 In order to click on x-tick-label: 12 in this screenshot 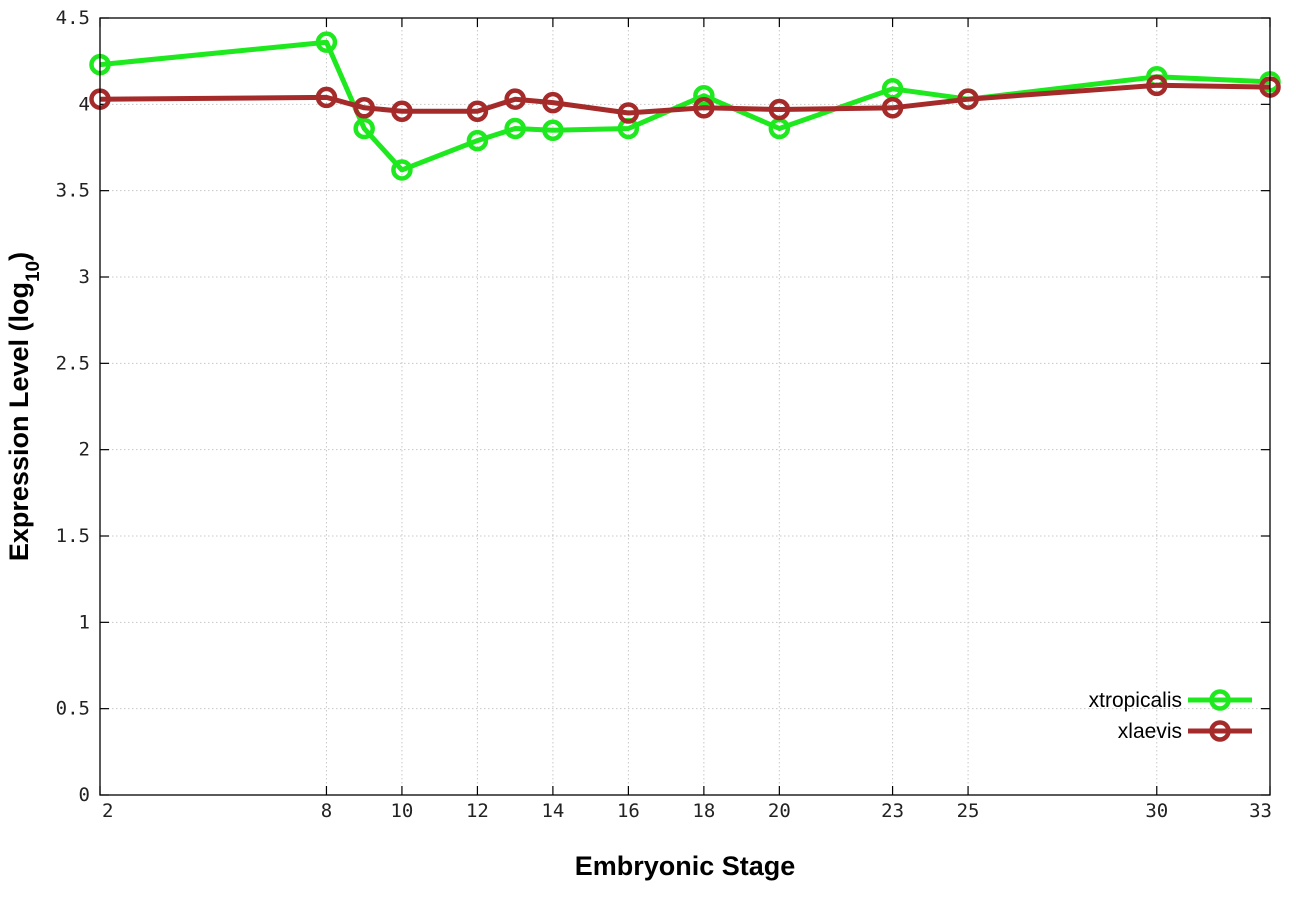, I will do `click(477, 811)`.